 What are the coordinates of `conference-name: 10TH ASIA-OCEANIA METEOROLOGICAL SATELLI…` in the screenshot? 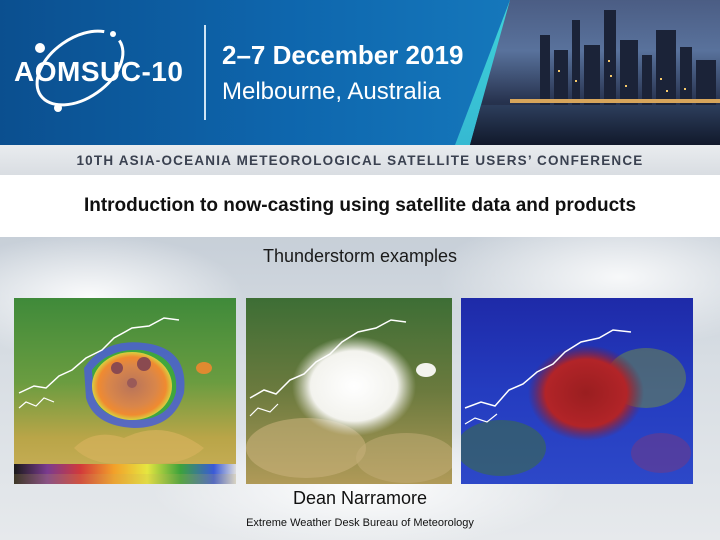 It's located at (360, 160).